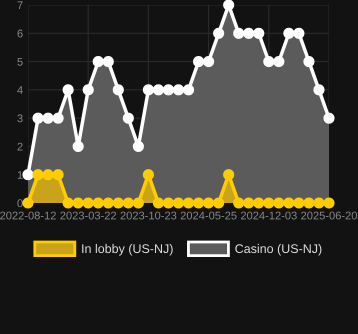 The width and height of the screenshot is (358, 334). What do you see at coordinates (28, 216) in the screenshot?
I see `x-tick-label: 2022-08-12` at bounding box center [28, 216].